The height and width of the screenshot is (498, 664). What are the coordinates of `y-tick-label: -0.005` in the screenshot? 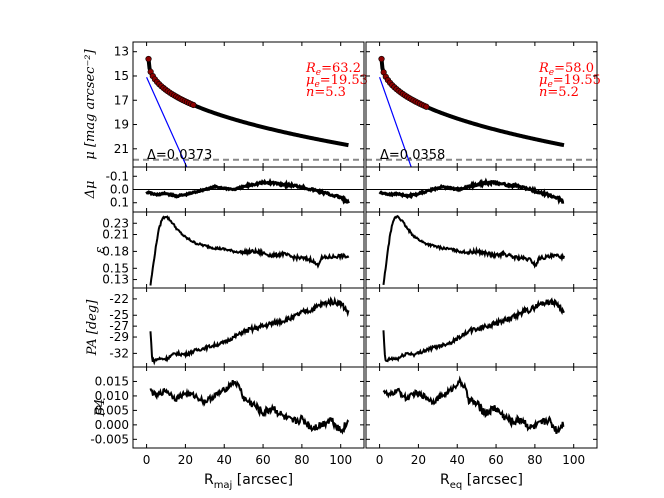 It's located at (109, 439).